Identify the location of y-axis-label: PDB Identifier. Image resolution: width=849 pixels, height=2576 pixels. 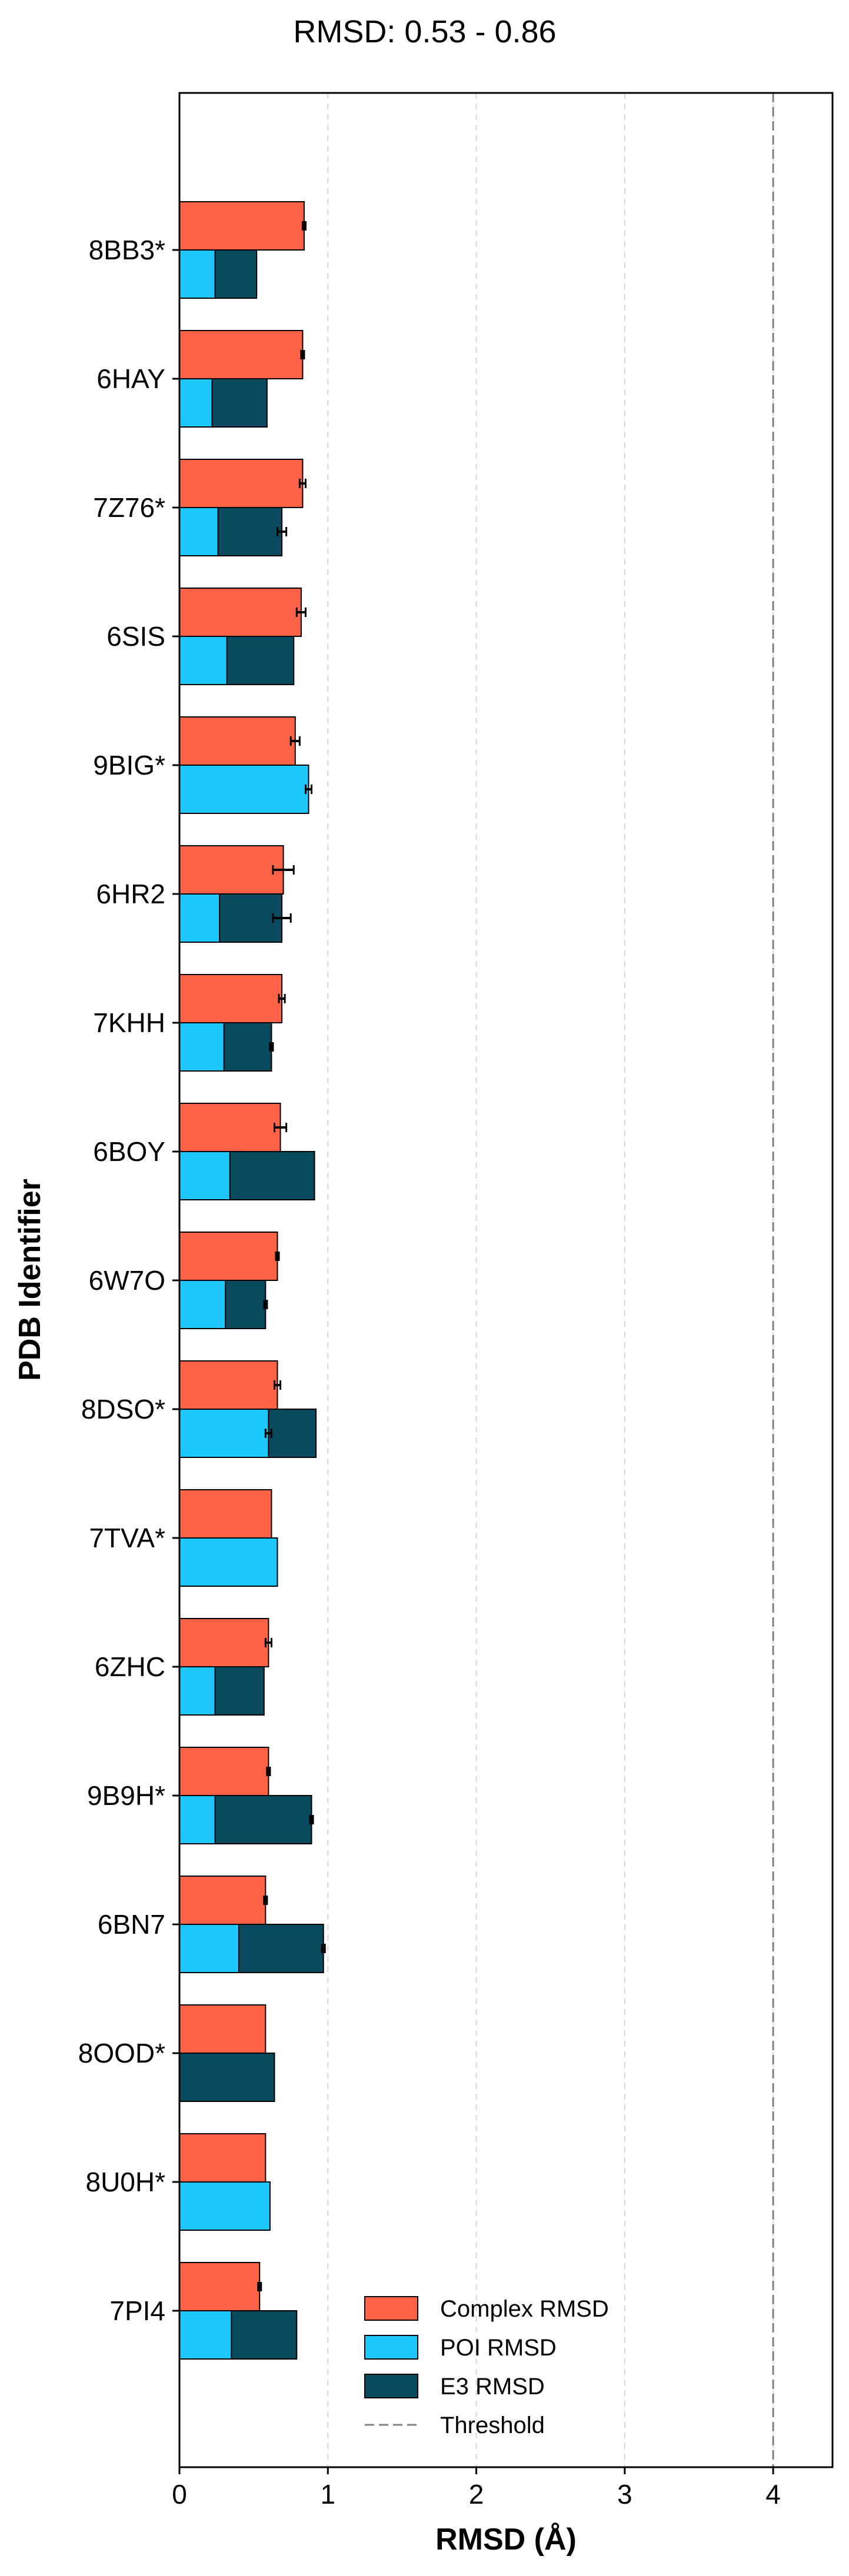
(30, 1280).